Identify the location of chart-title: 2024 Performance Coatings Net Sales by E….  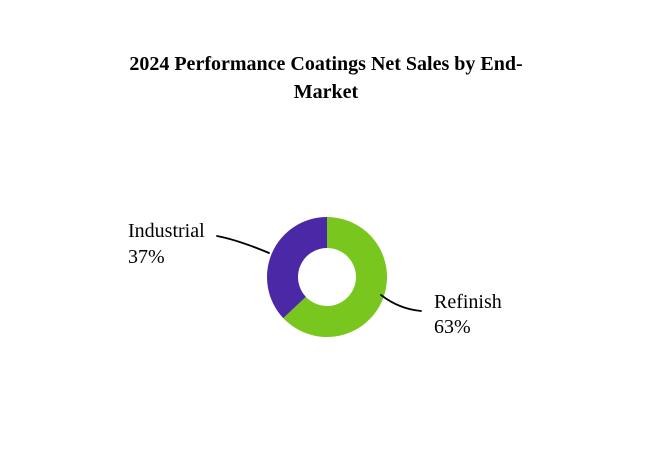
(326, 78).